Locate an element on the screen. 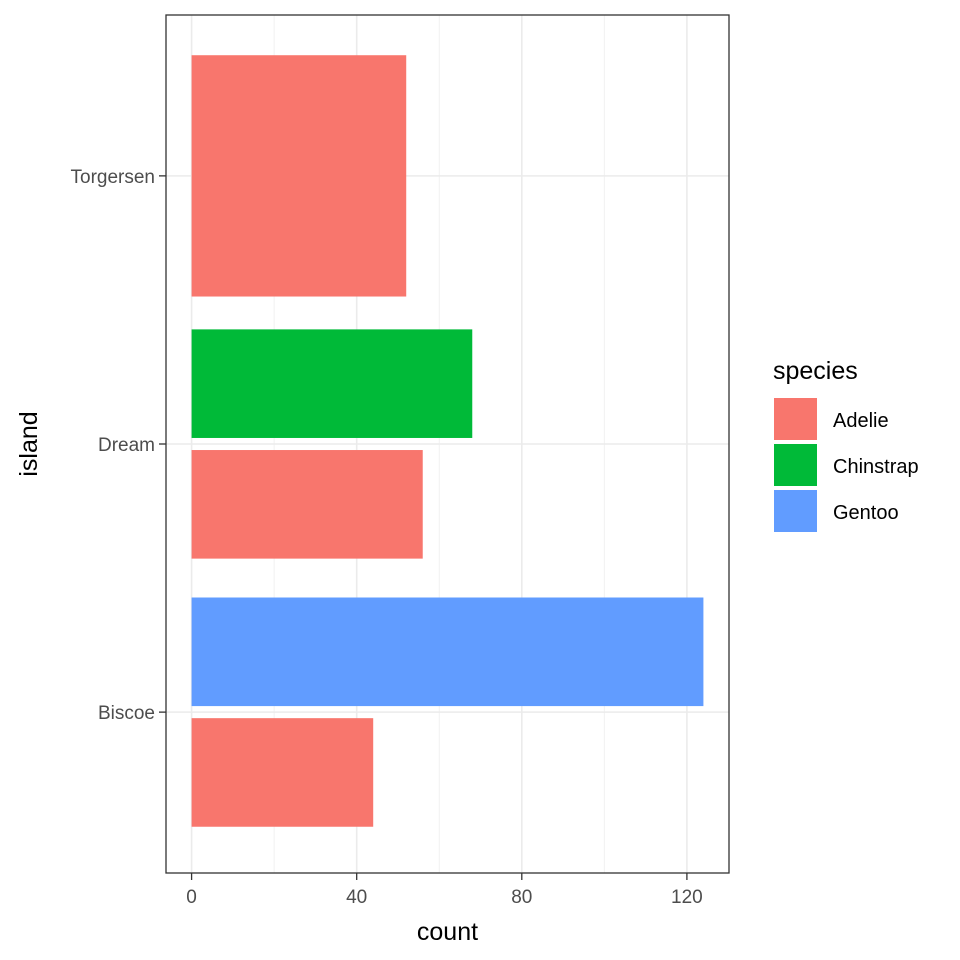  y-tick-label: Torgersen is located at coordinates (113, 177).